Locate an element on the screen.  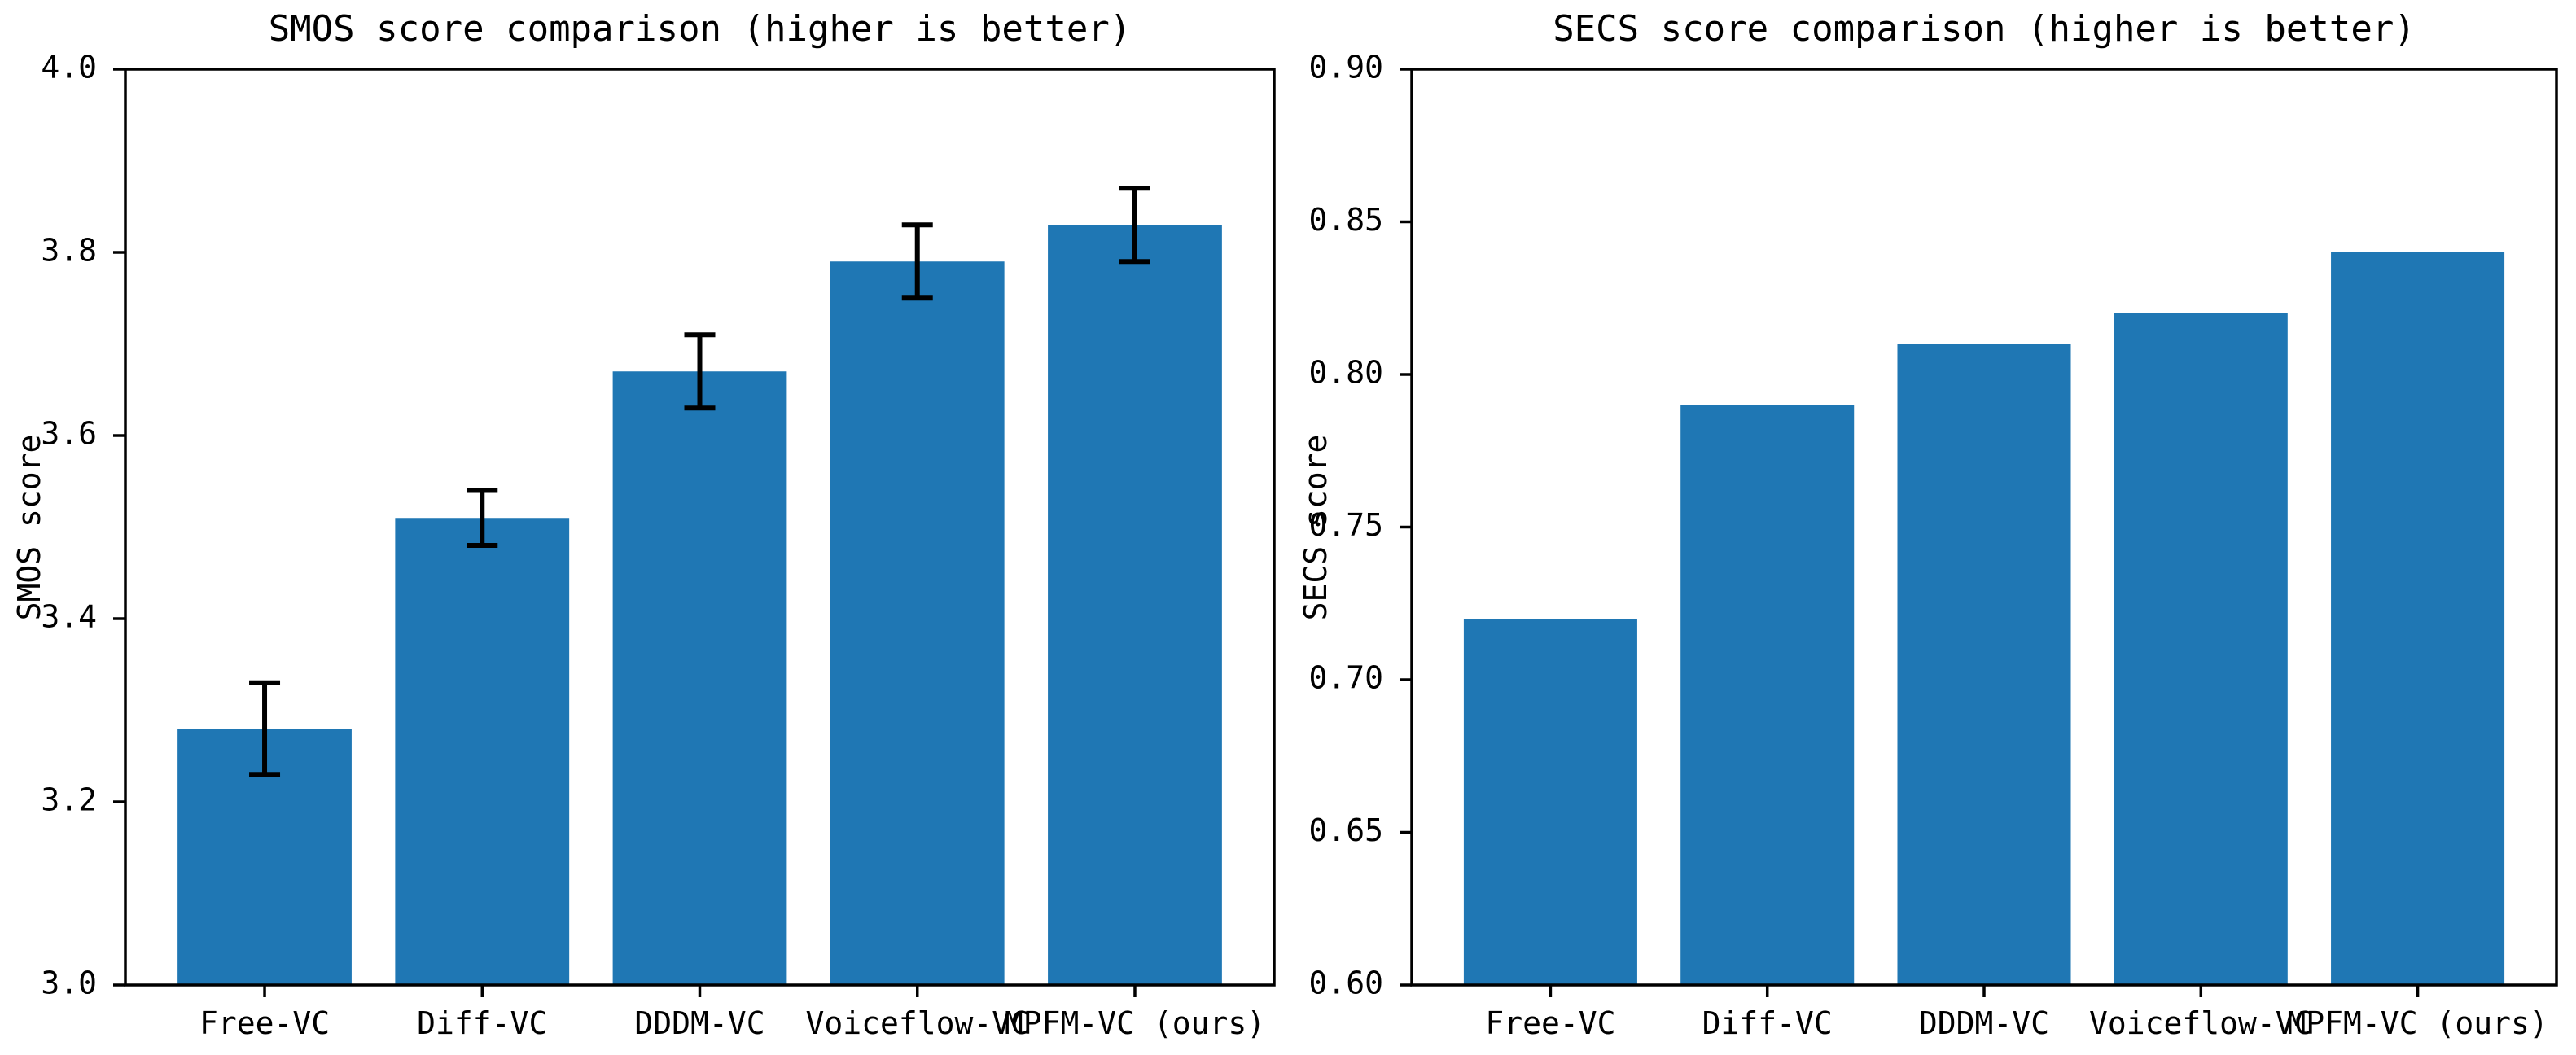
error-bar-mpfm-vc-ours is located at coordinates (1134, 225).